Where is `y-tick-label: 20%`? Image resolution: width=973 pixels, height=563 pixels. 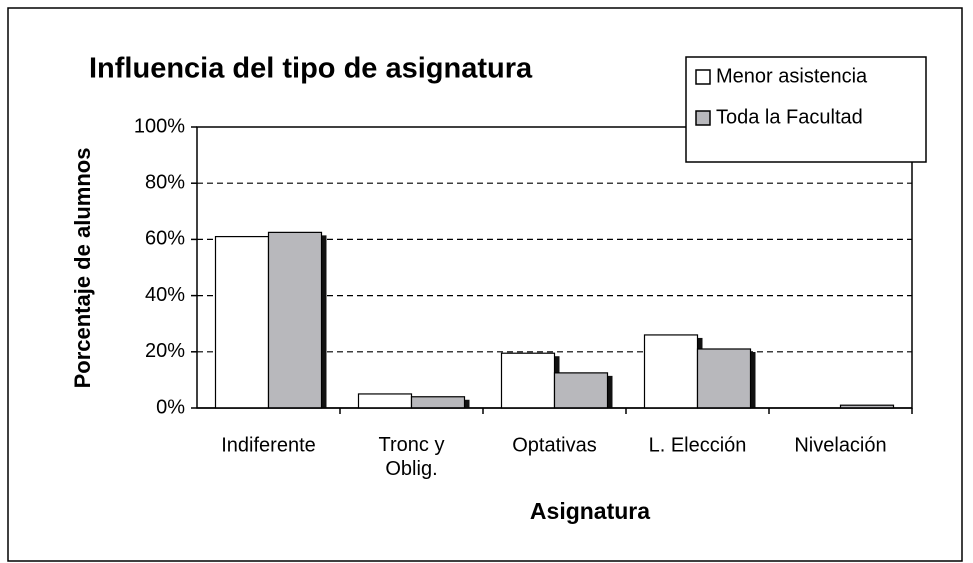
y-tick-label: 20% is located at coordinates (165, 351).